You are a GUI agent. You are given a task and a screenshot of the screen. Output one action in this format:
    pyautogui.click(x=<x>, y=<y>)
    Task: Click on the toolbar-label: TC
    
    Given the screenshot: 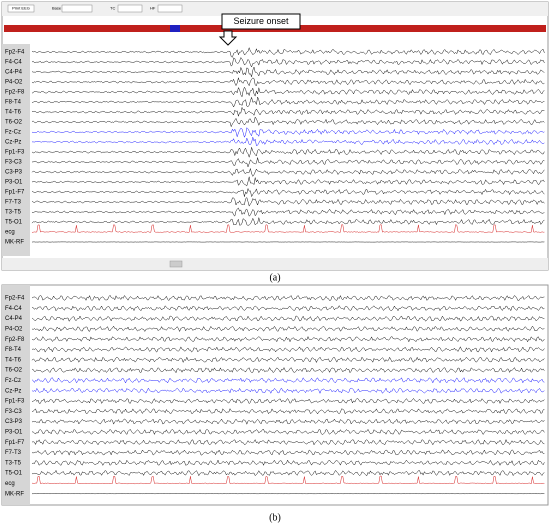 What is the action you would take?
    pyautogui.click(x=112, y=8)
    